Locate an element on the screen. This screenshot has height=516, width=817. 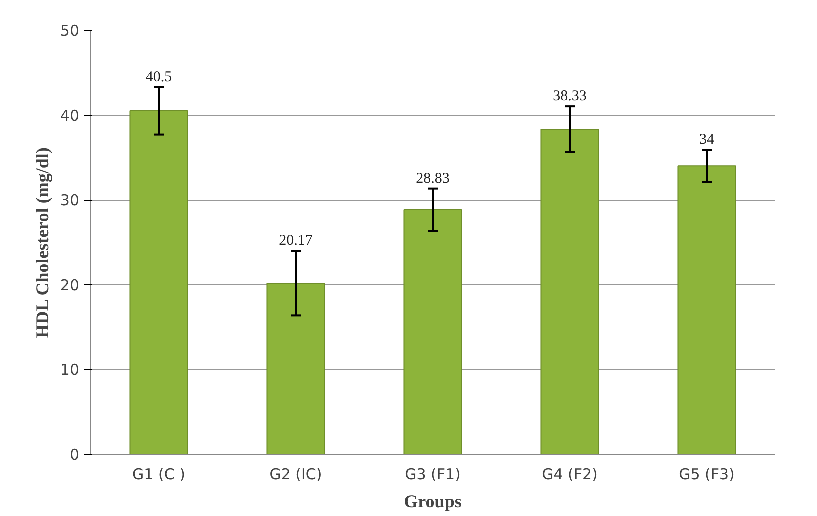
y-tick-label: 20 is located at coordinates (70, 285).